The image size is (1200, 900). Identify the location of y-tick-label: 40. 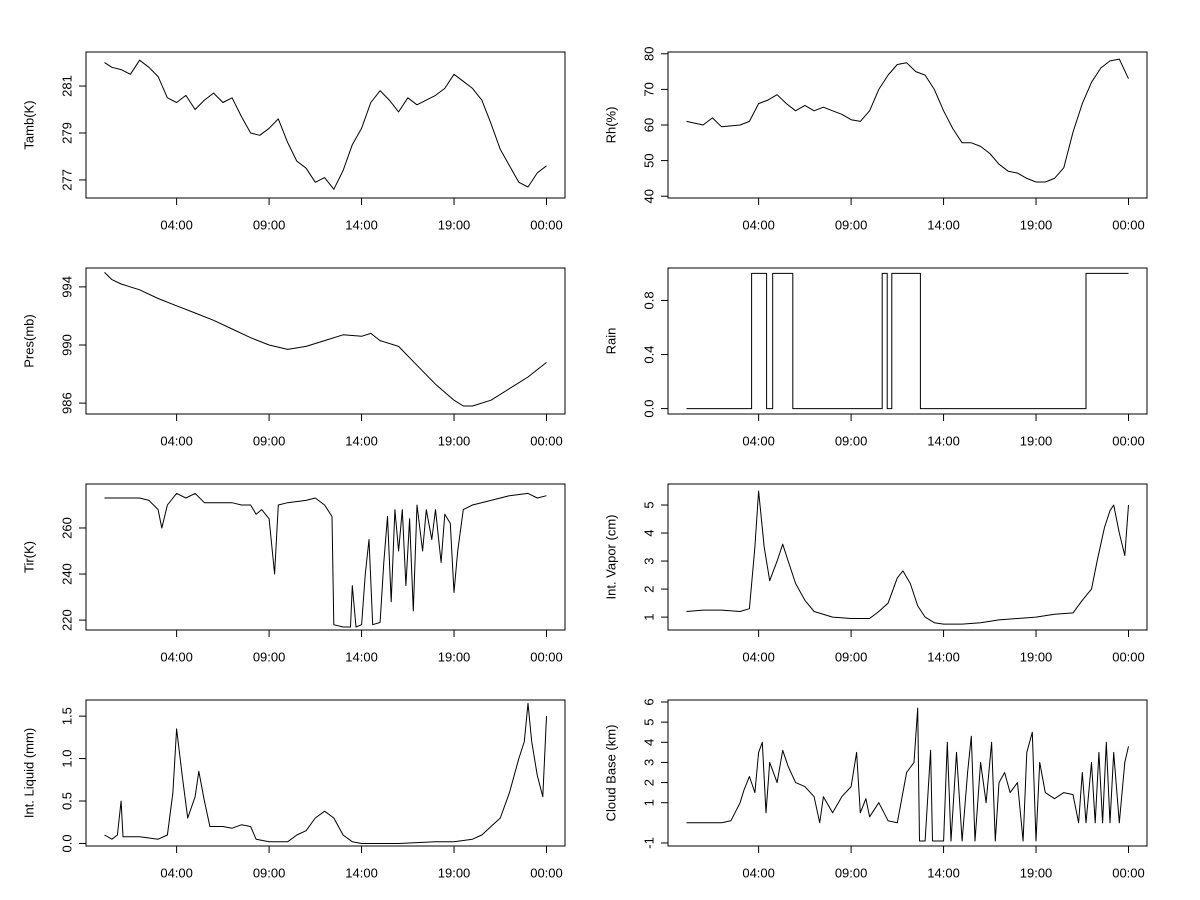
(648, 196).